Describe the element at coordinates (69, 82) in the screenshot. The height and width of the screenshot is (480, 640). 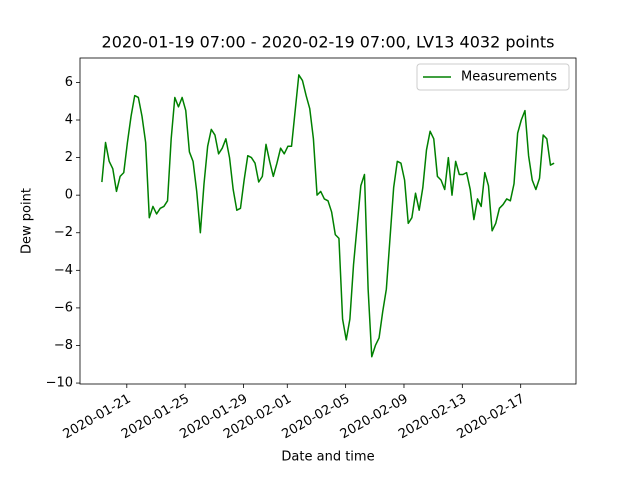
I see `y-tick-label: 6` at that location.